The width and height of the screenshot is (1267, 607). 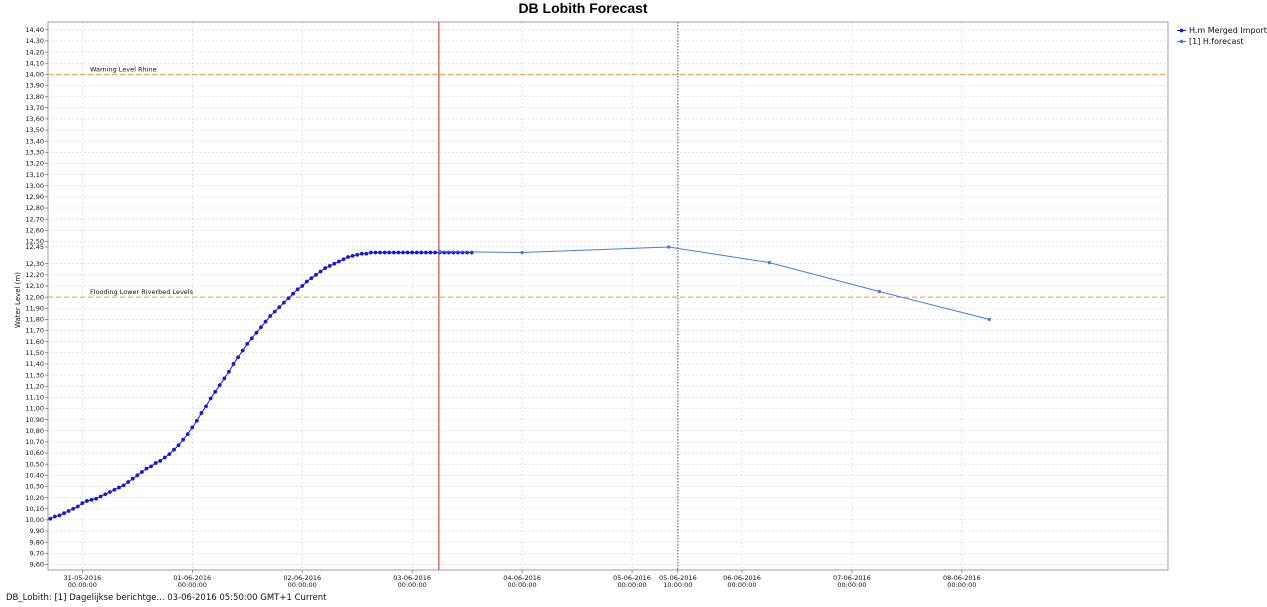 I want to click on x-tick-date: 07-06-2016, so click(x=852, y=578).